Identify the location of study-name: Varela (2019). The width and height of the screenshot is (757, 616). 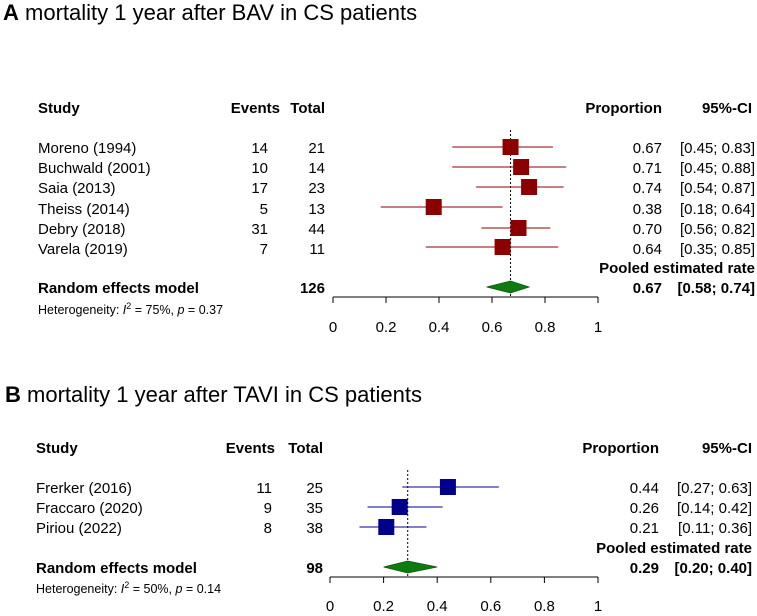
(83, 249).